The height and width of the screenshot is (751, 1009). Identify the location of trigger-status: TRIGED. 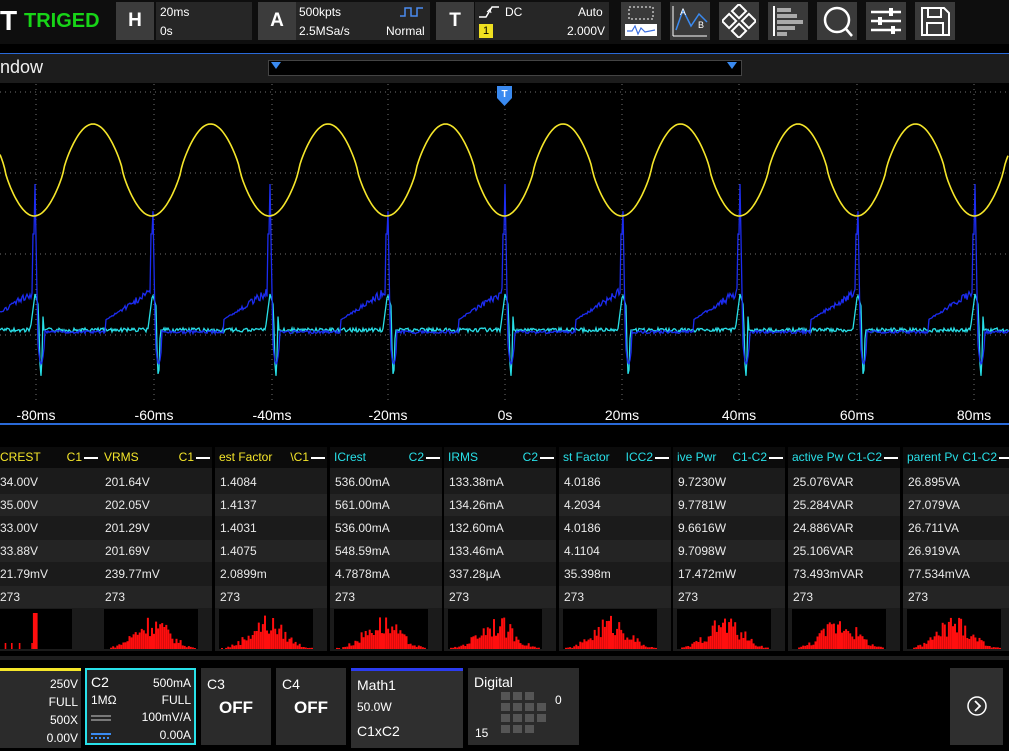
(62, 21).